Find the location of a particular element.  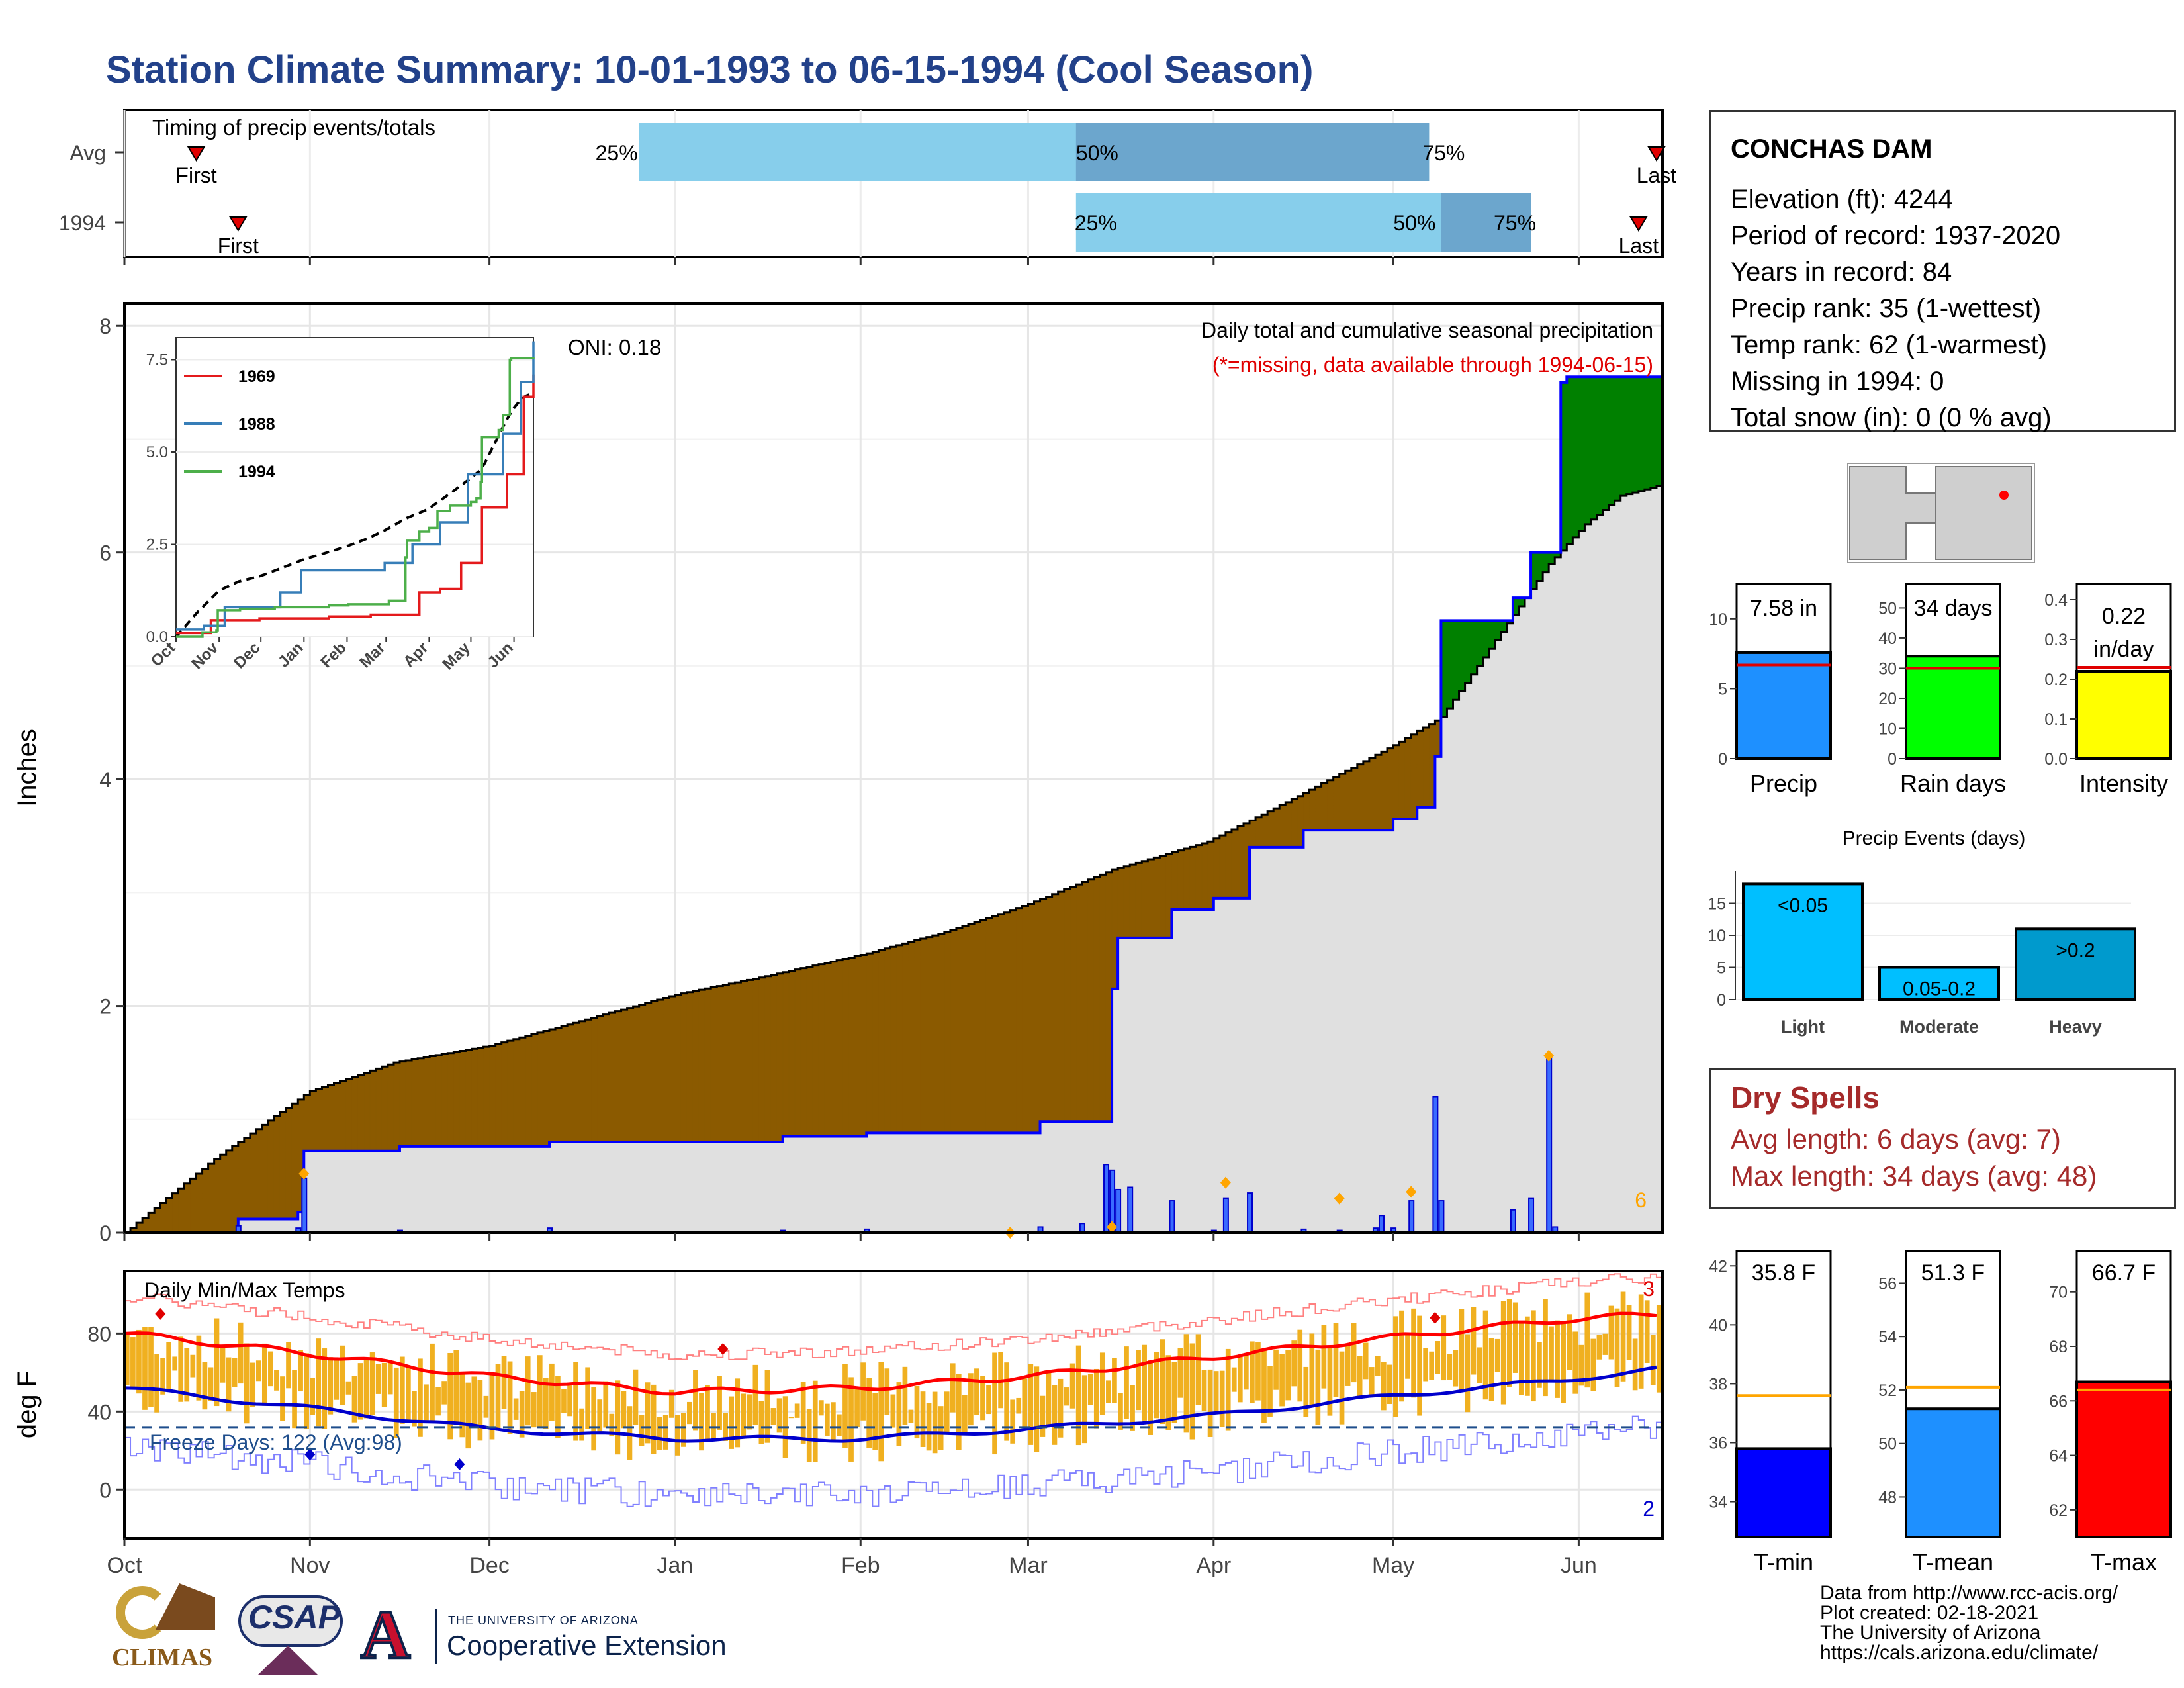

csap-wordmark: CSAP is located at coordinates (294, 1617).